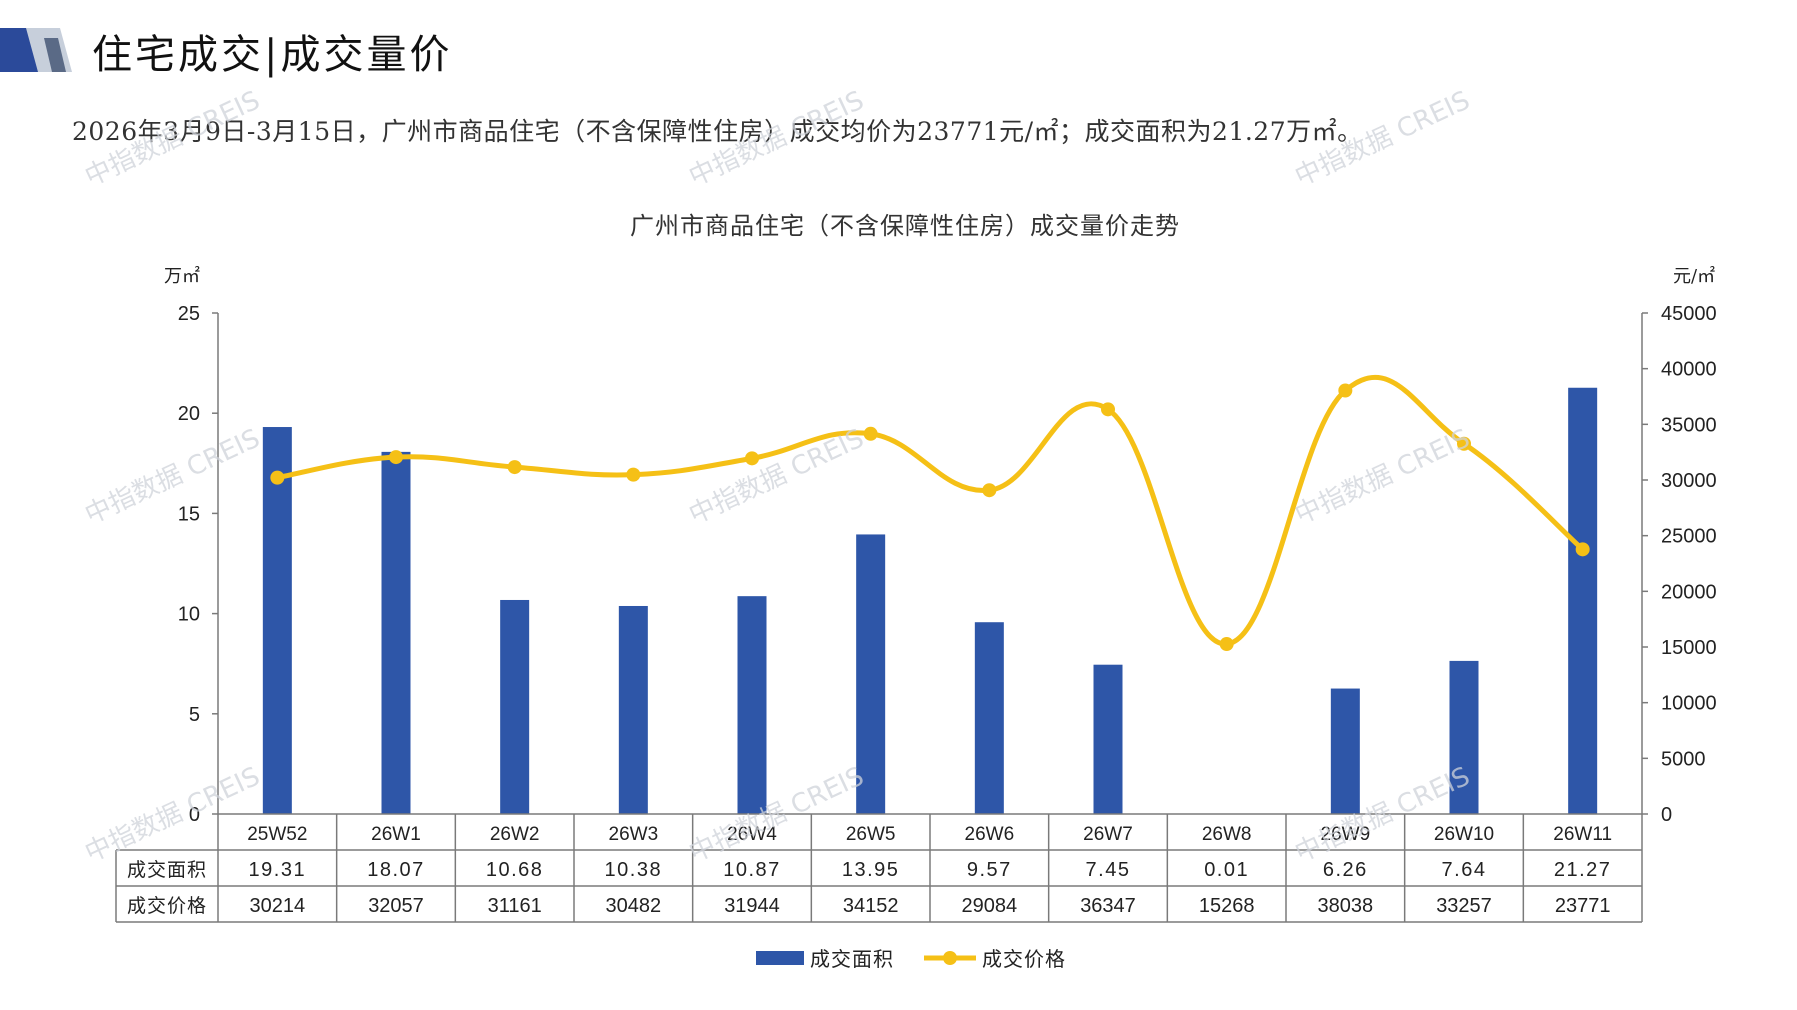  What do you see at coordinates (189, 514) in the screenshot?
I see `y-left-tick-label: 15` at bounding box center [189, 514].